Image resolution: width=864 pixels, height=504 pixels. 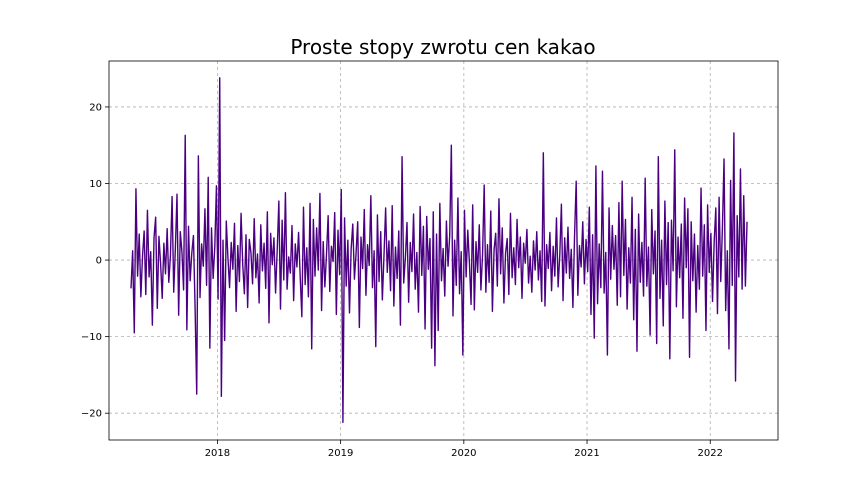 What do you see at coordinates (217, 453) in the screenshot?
I see `x-tick-label: 2018` at bounding box center [217, 453].